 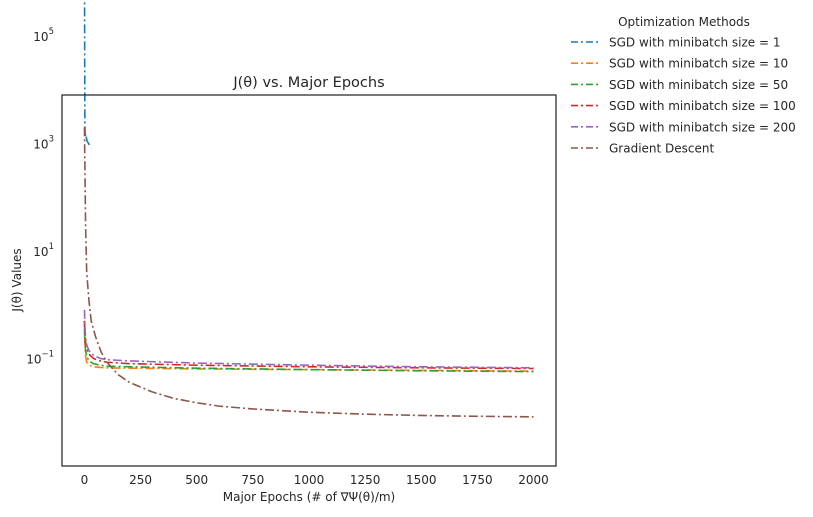 What do you see at coordinates (43, 250) in the screenshot?
I see `y-tick-label: 10¹` at bounding box center [43, 250].